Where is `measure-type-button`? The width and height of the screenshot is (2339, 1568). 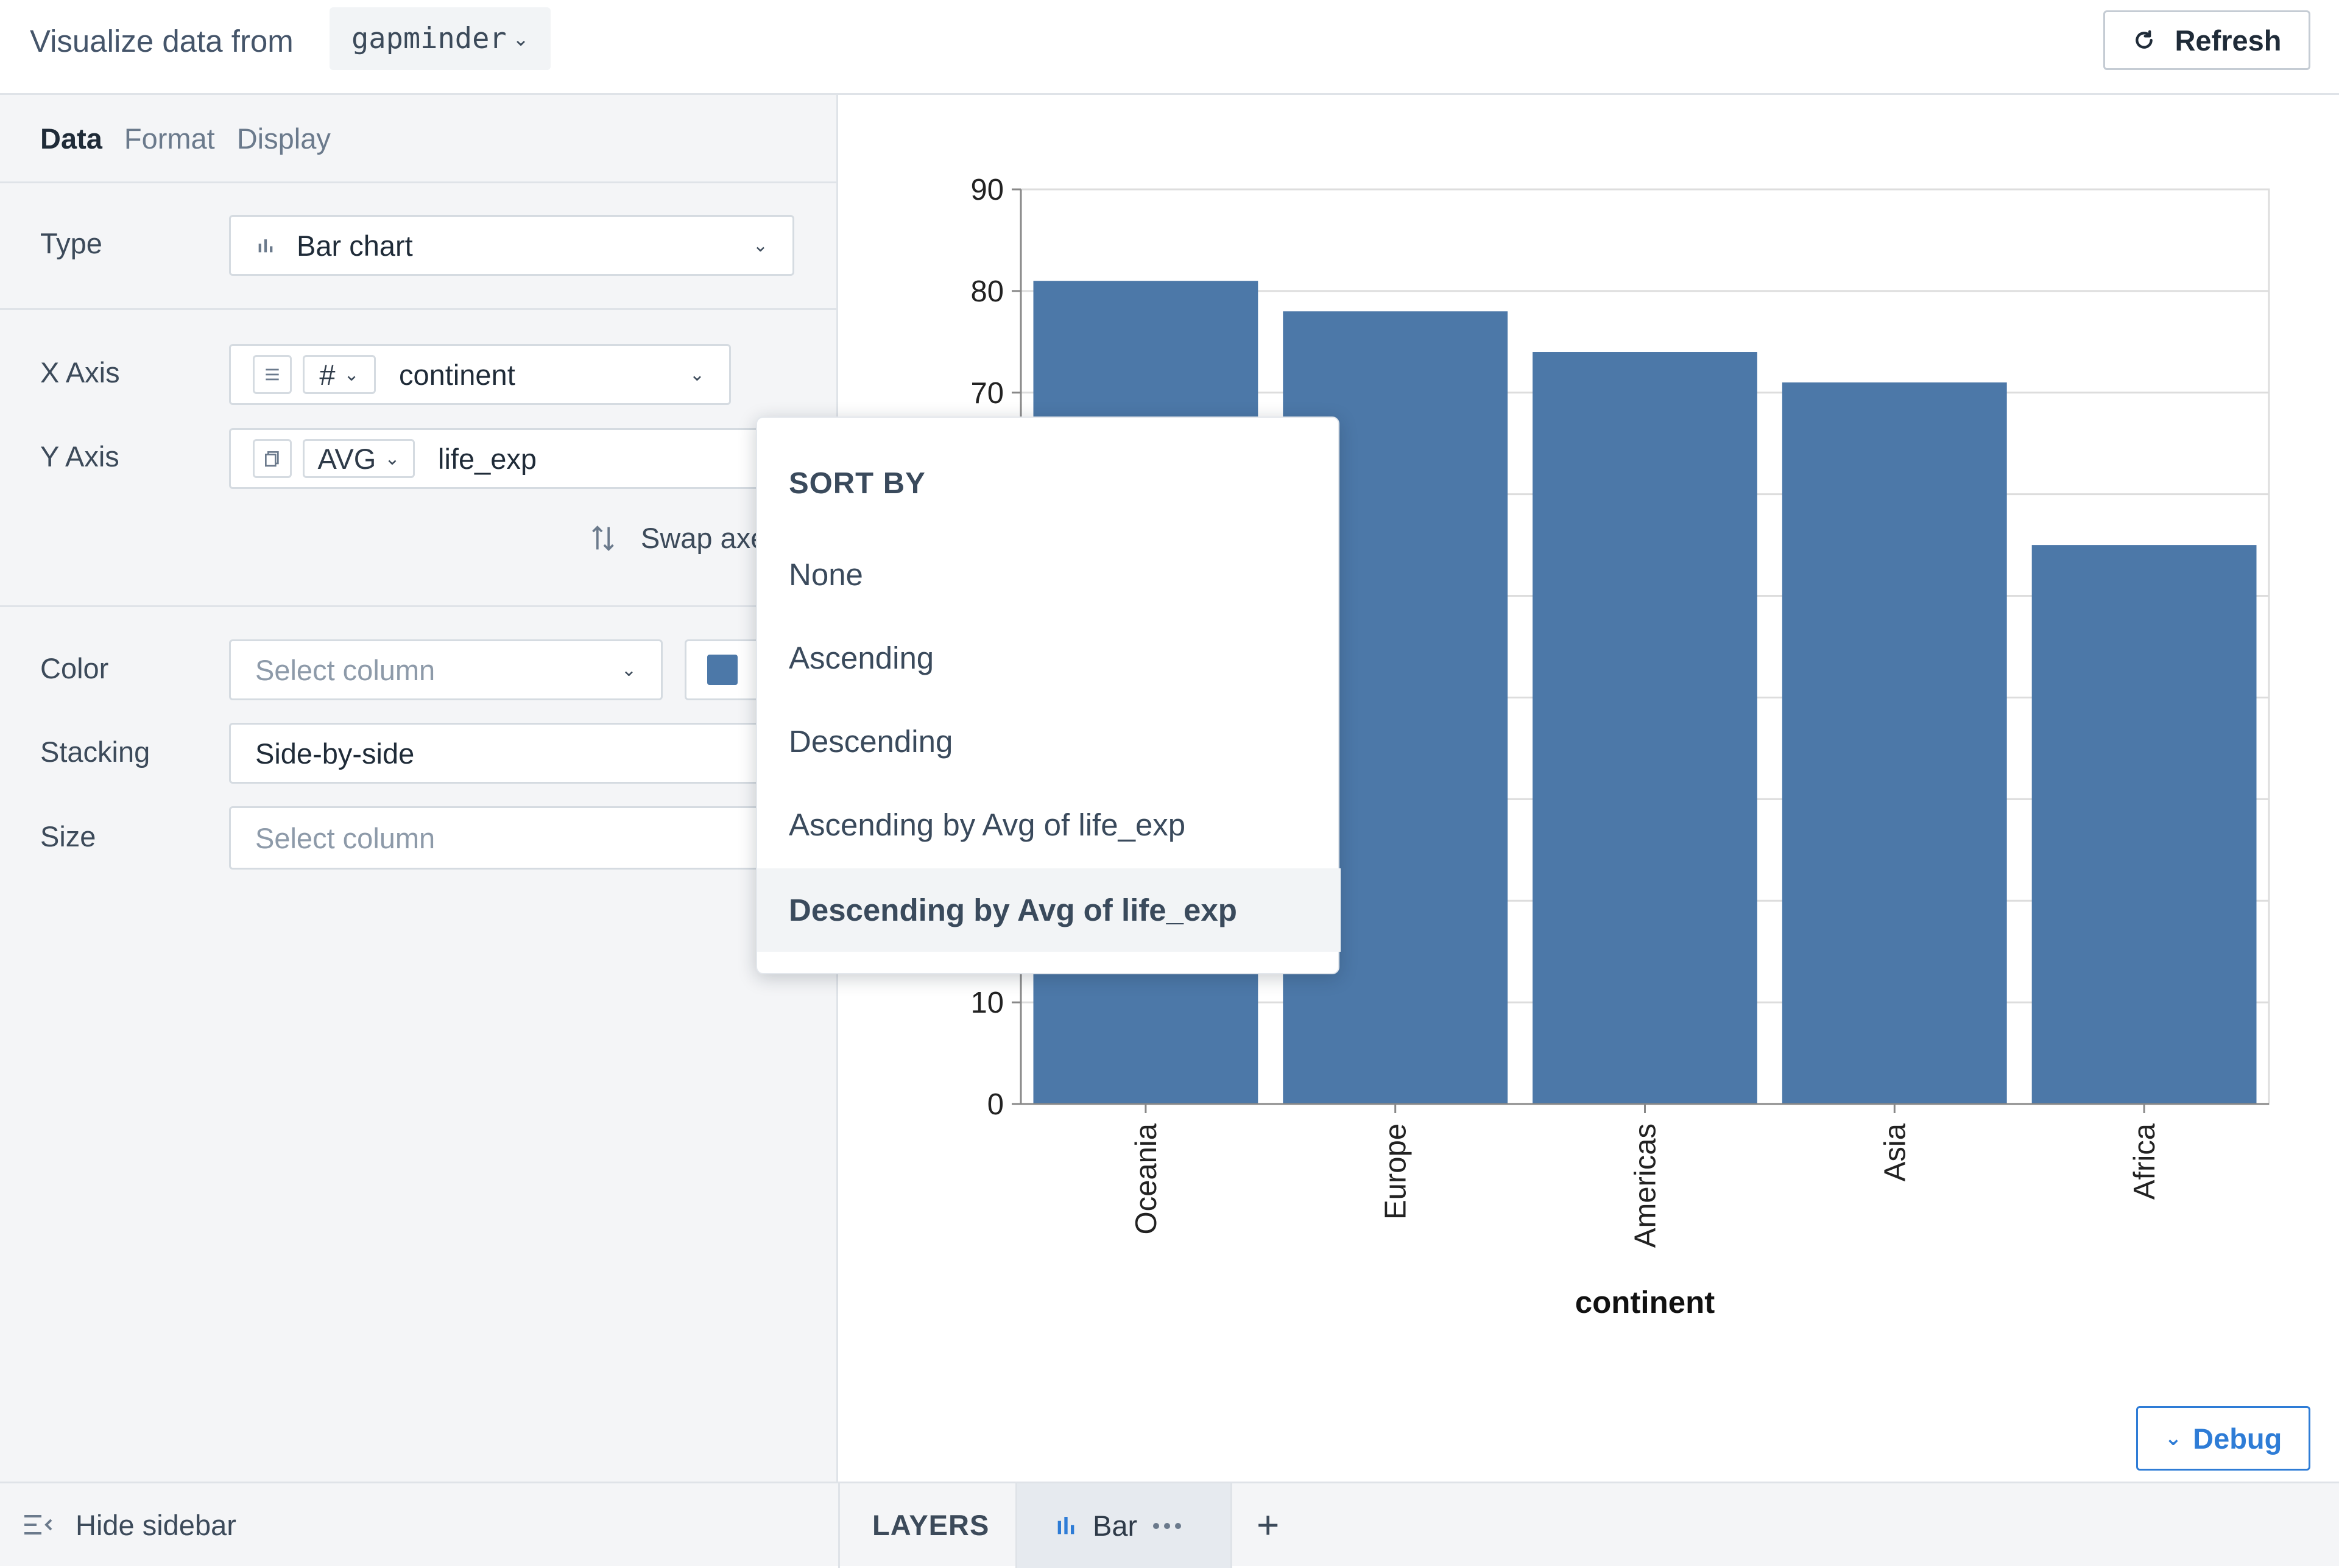 measure-type-button is located at coordinates (272, 459).